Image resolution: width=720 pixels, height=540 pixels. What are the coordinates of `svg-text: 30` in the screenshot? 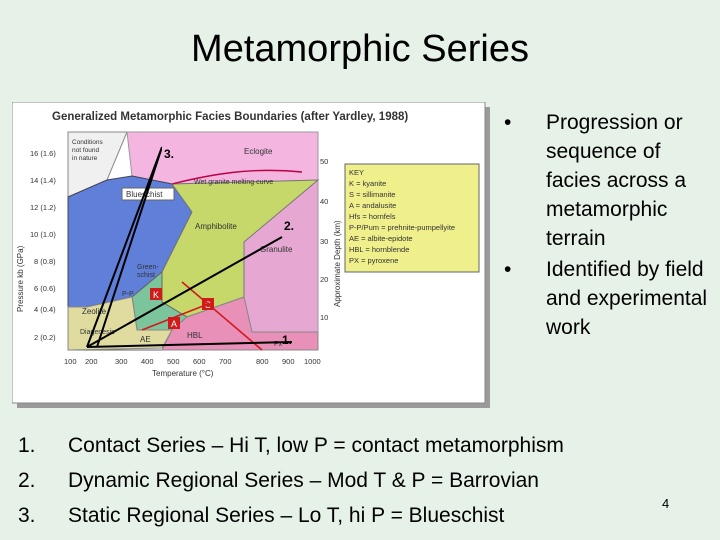 It's located at (324, 241).